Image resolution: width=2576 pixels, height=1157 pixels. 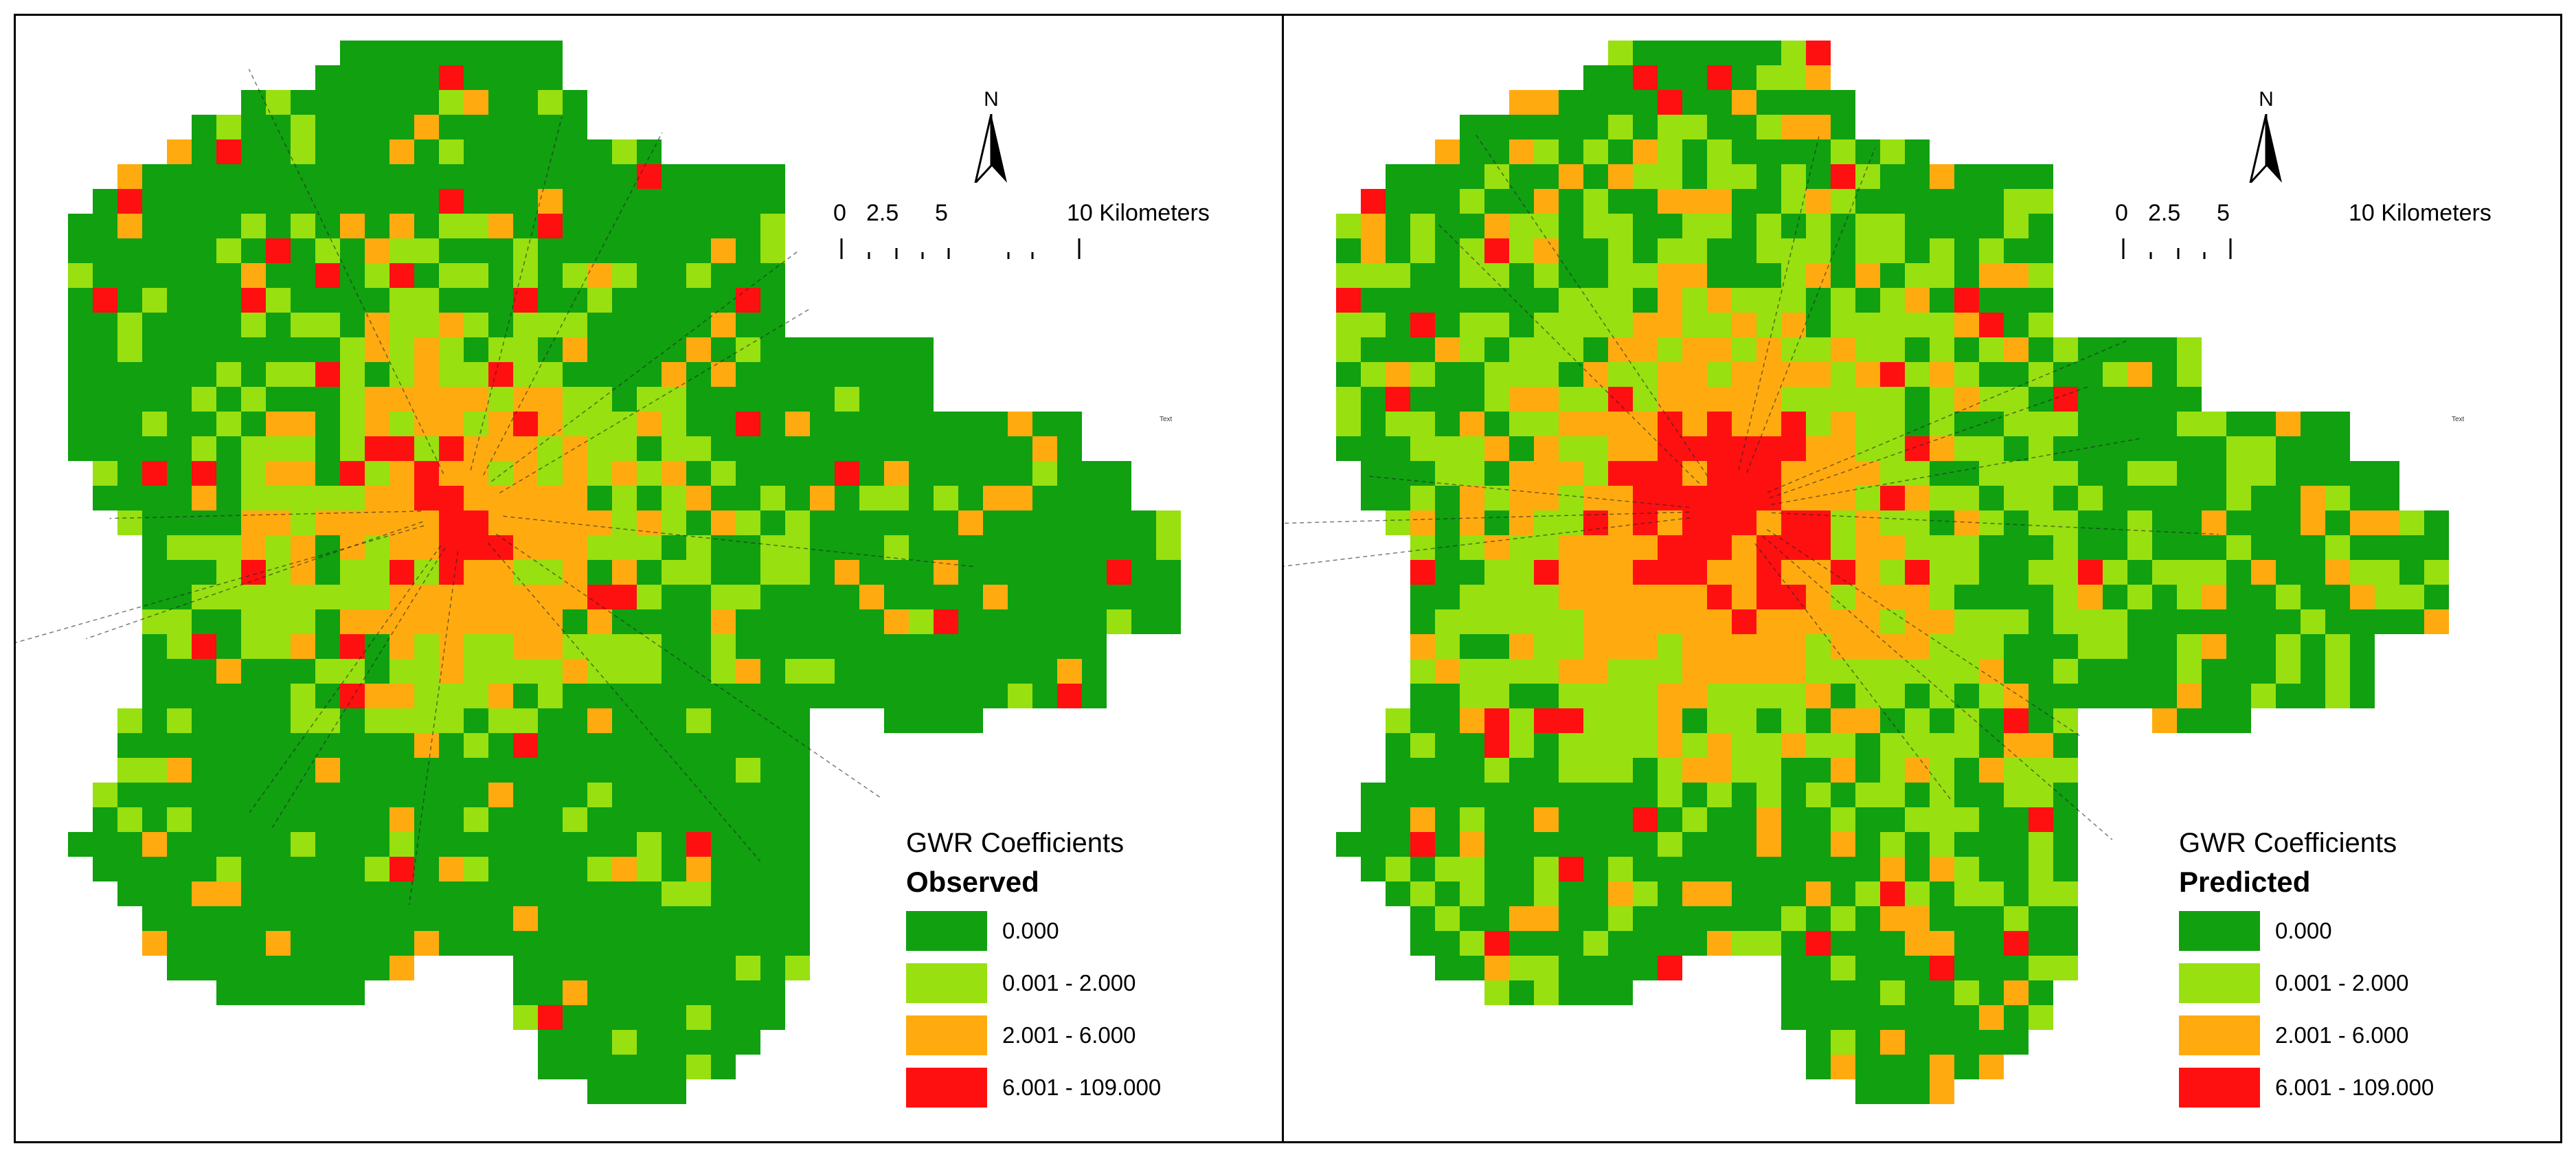 What do you see at coordinates (972, 882) in the screenshot?
I see `legend-subtitle: Observed` at bounding box center [972, 882].